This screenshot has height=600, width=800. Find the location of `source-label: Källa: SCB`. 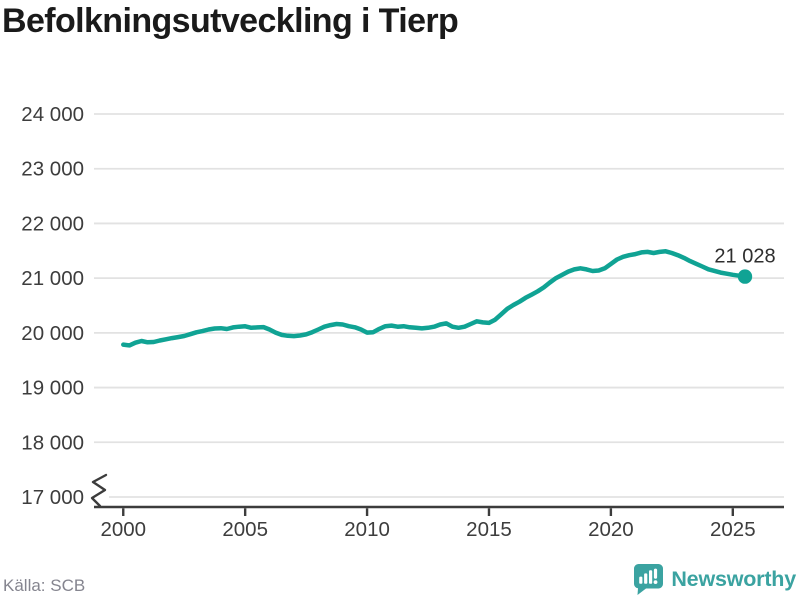

source-label: Källa: SCB is located at coordinates (44, 585).